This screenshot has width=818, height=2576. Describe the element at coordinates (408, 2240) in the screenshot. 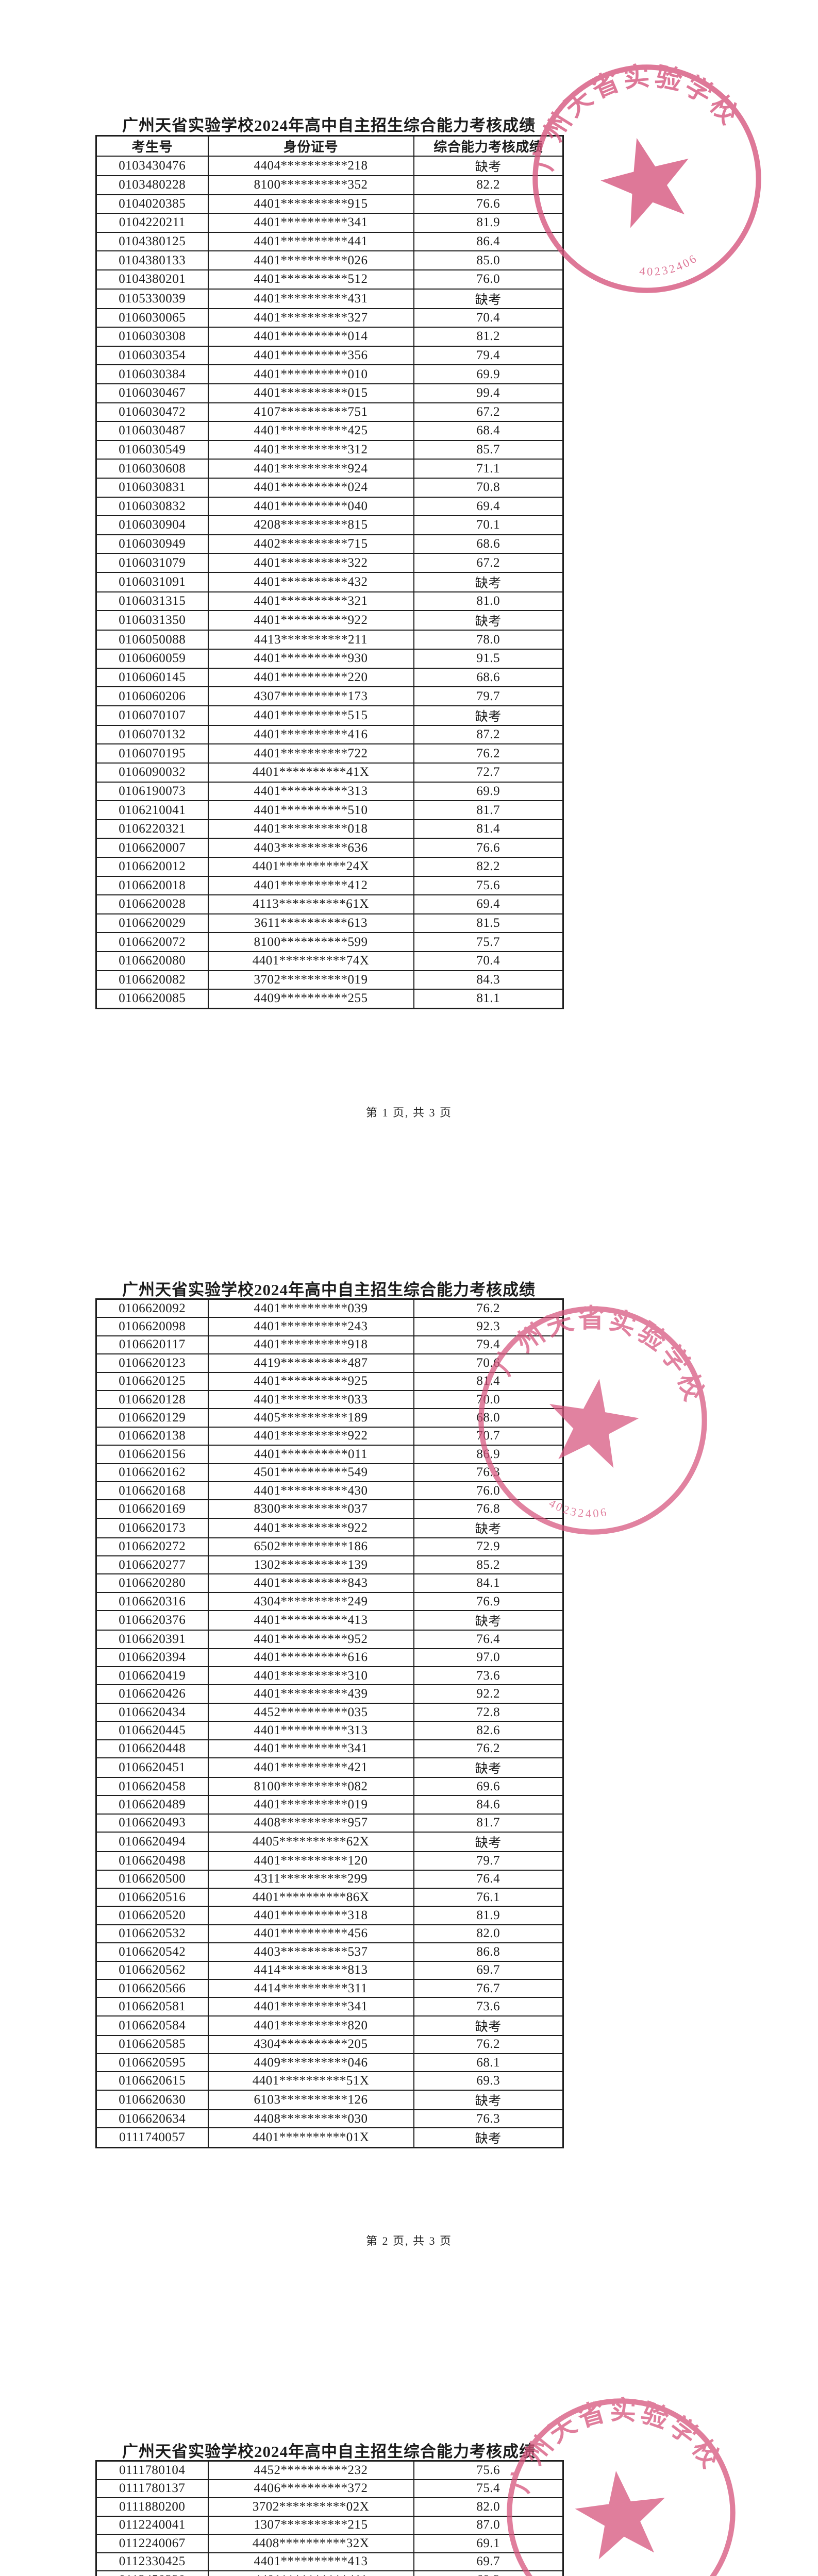

I see `page-footer: 第 2 页, 共 3 页` at that location.